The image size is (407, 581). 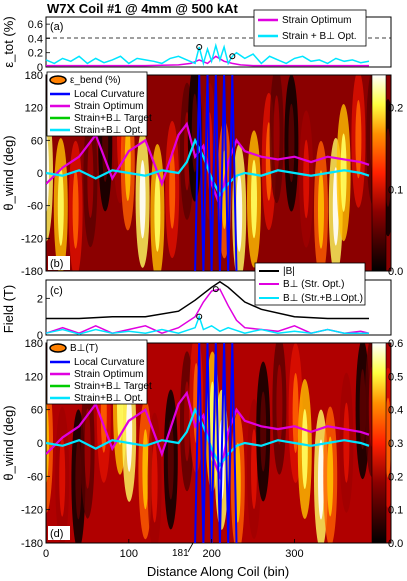 What do you see at coordinates (207, 300) in the screenshot?
I see `series-line--b-` at bounding box center [207, 300].